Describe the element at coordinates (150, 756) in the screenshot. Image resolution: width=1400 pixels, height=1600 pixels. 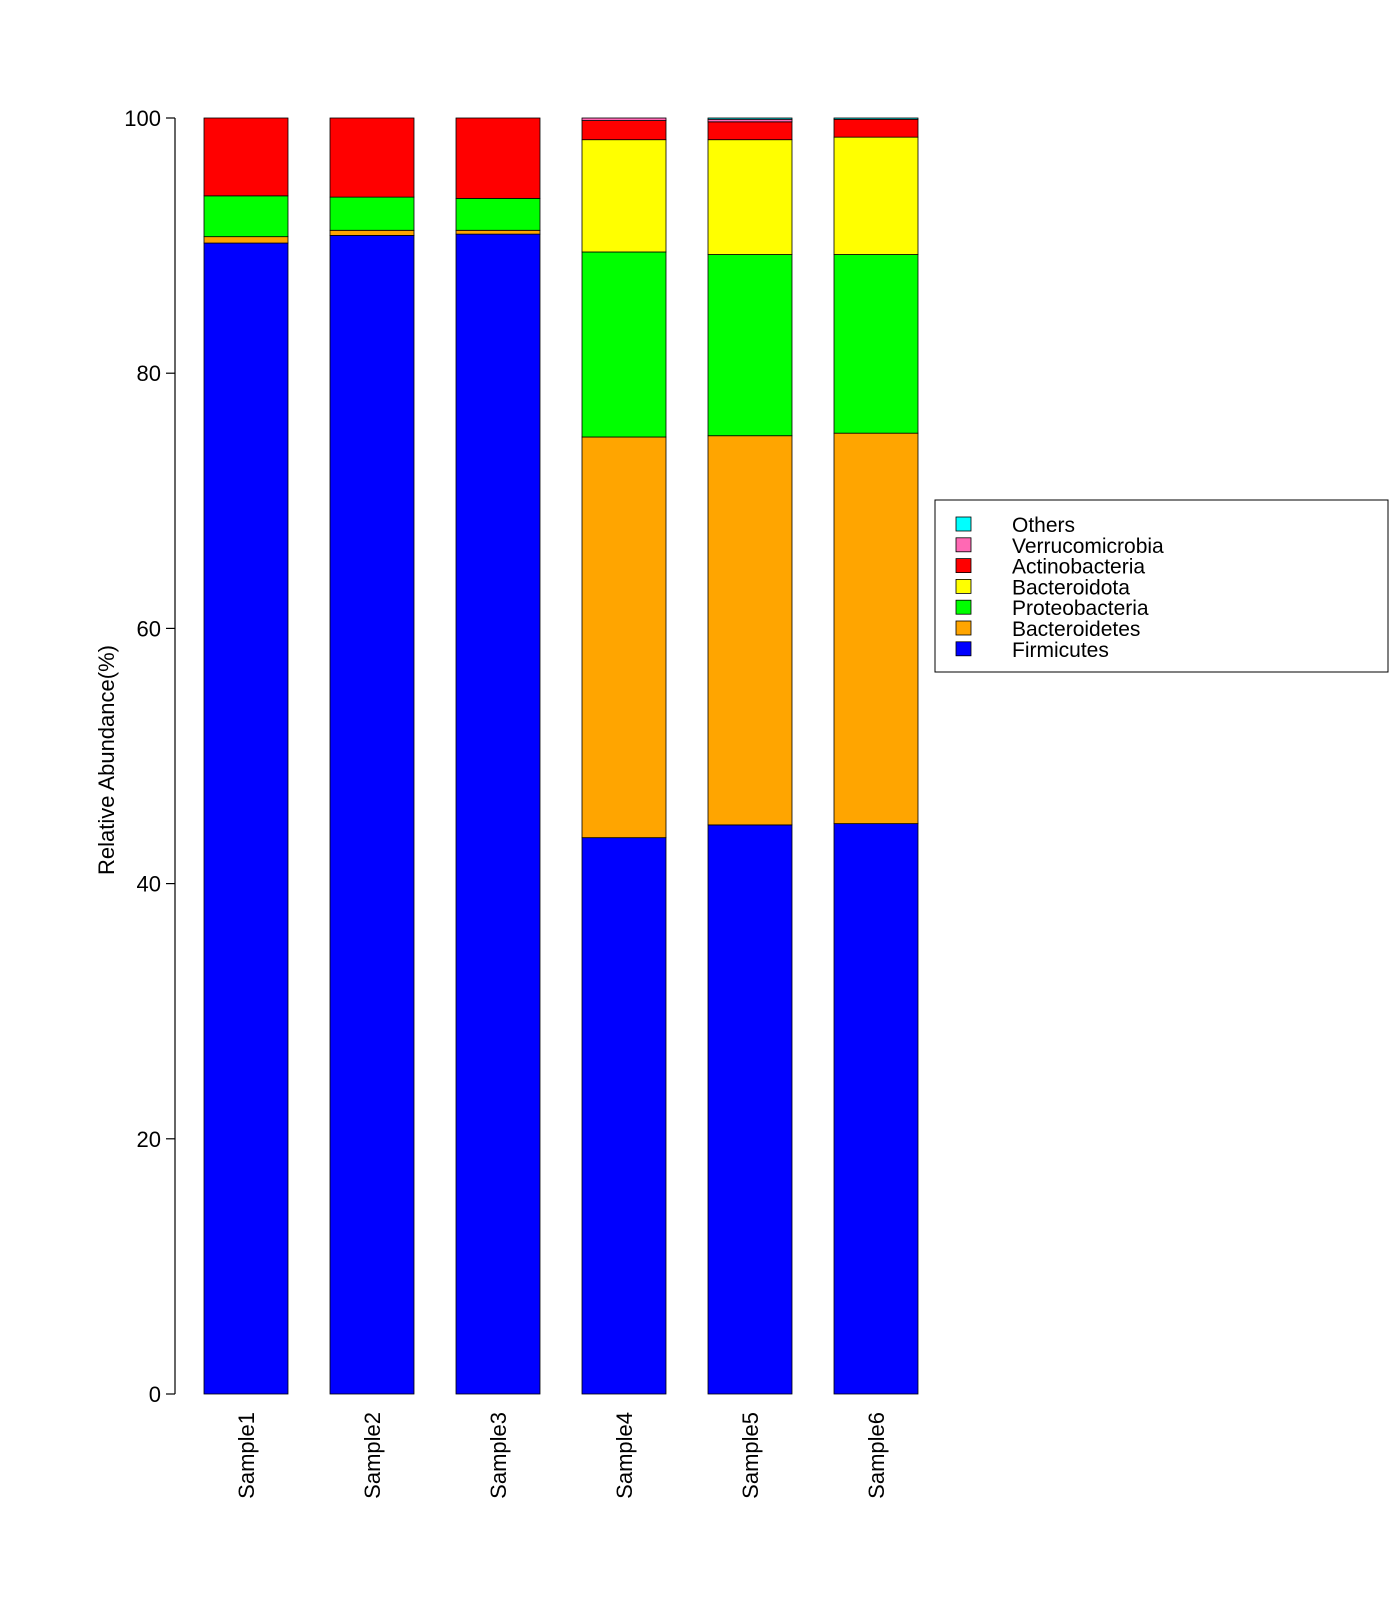
I see `y-axis: 0 20 40 60 80 100` at that location.